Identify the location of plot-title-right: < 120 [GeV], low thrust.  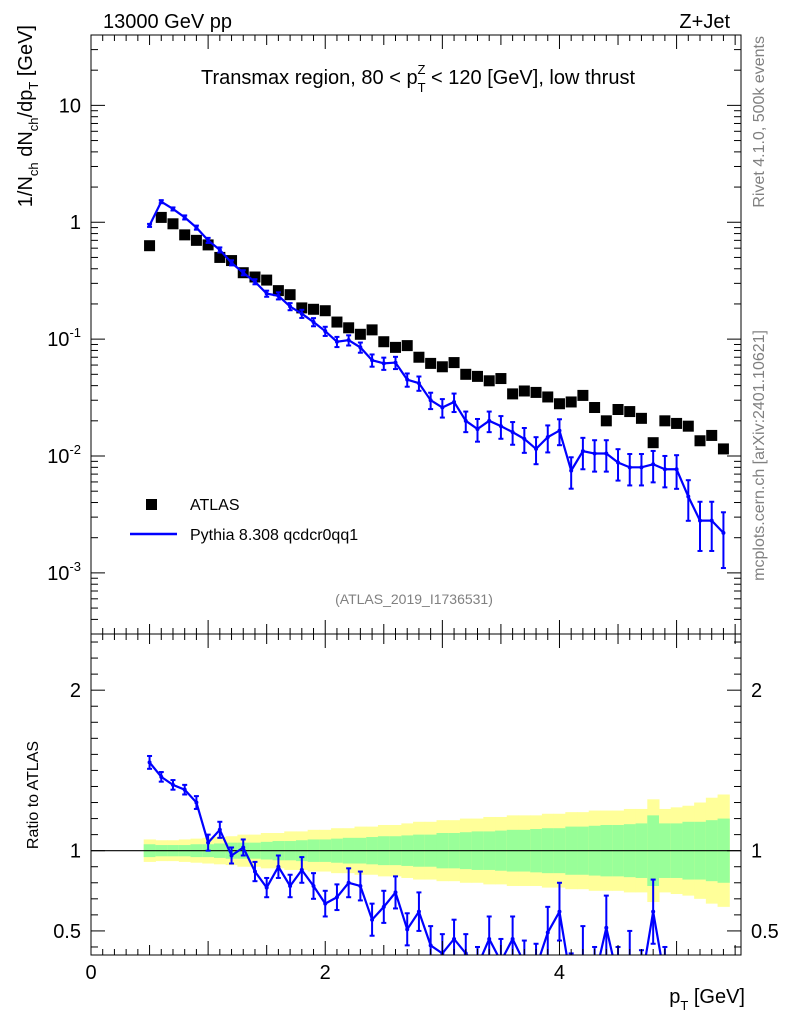
(530, 78).